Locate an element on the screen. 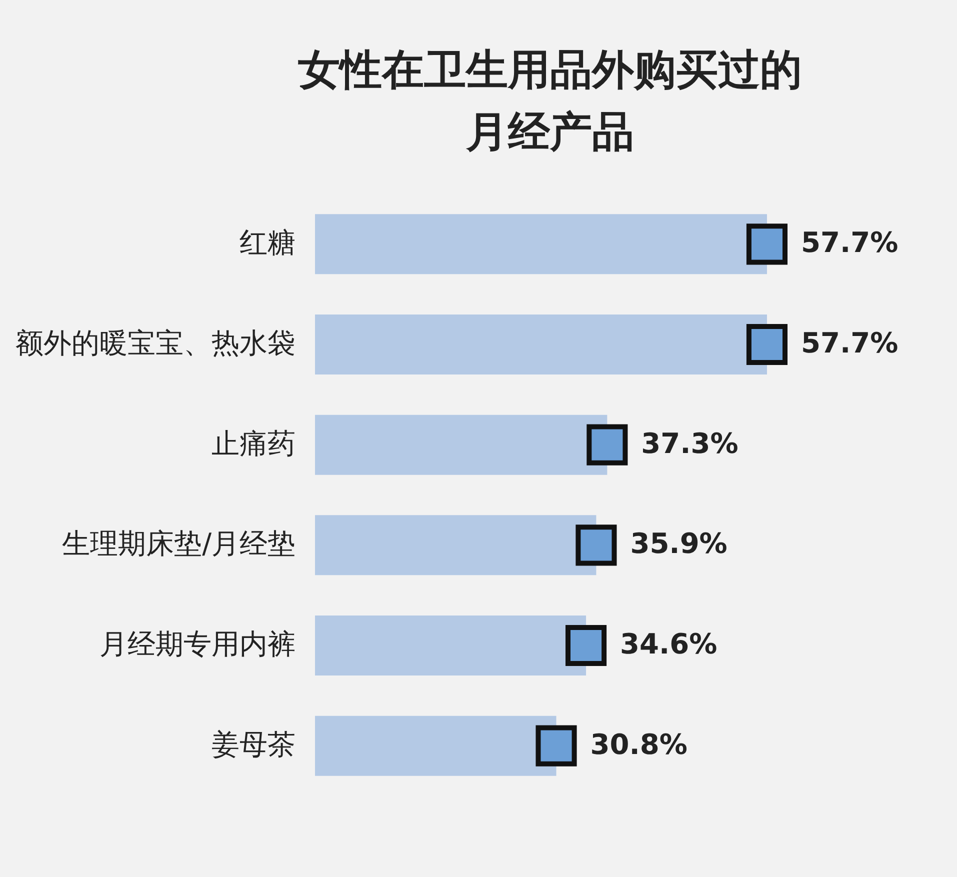  y-tick-label: 额外的暖宝宝、热水袋 is located at coordinates (156, 343).